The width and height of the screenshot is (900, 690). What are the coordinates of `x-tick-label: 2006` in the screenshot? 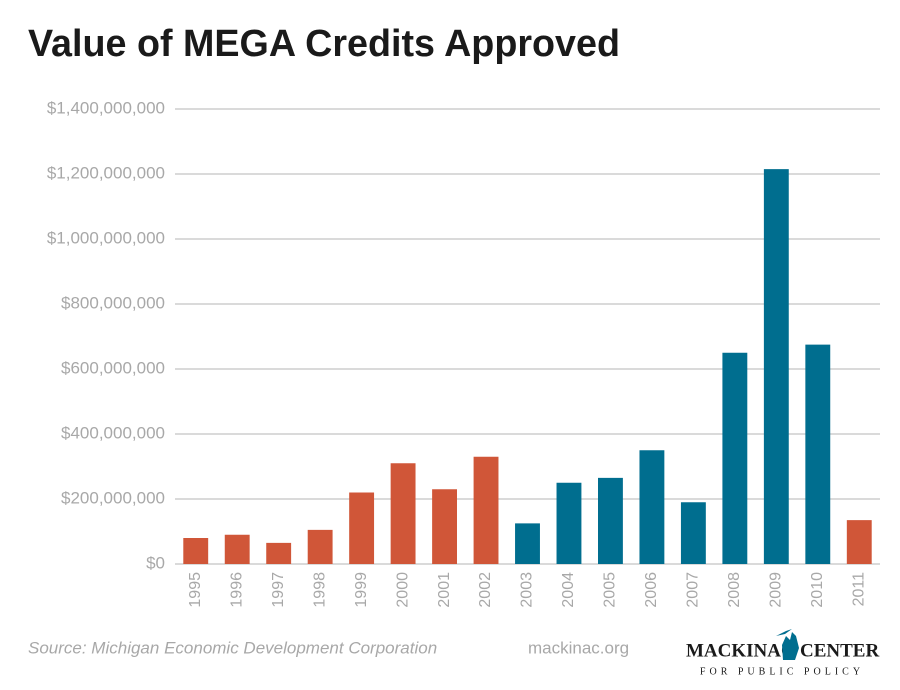 It's located at (651, 590).